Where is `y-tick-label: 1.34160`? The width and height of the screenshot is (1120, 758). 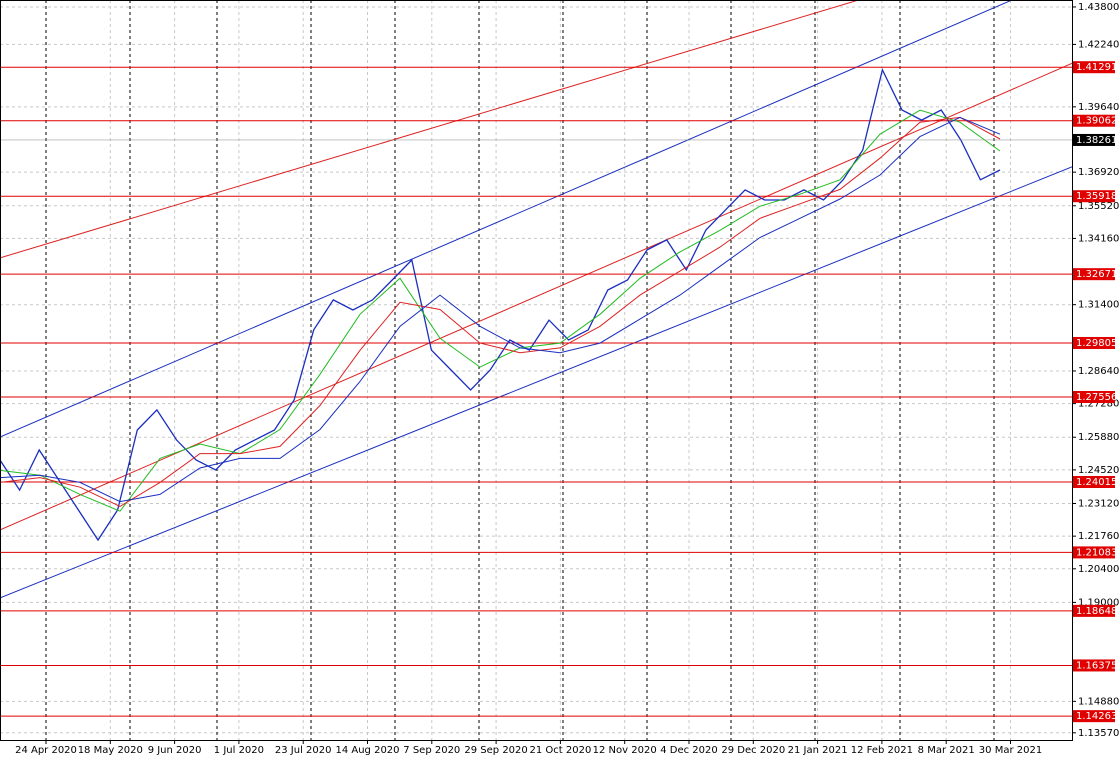
y-tick-label: 1.34160 is located at coordinates (1098, 238).